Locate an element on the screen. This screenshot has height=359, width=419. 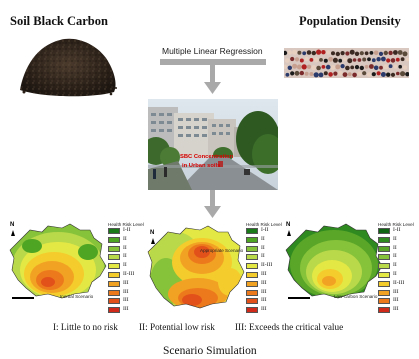
legend-title-inertial: Health Risk Level is located at coordinates (126, 224).